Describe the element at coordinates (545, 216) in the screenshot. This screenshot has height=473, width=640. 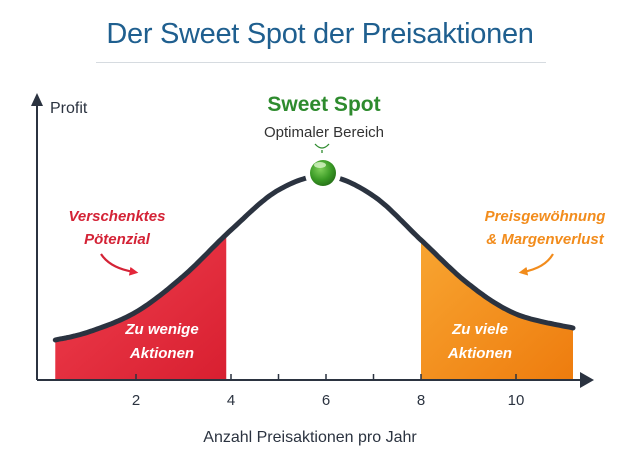
I see `right-annotation-line1: Preisgewöhnung` at that location.